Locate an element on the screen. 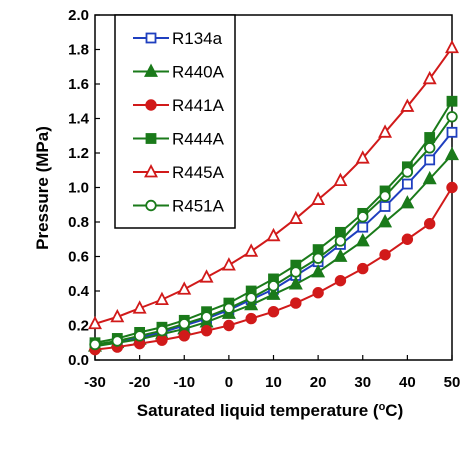 This screenshot has height=459, width=474. x-tick-label: -30 is located at coordinates (95, 382).